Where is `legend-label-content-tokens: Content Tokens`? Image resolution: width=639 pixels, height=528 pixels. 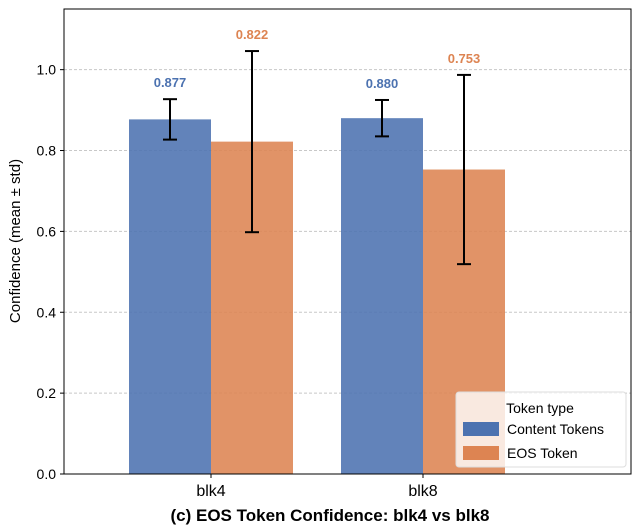
legend-label-content-tokens: Content Tokens is located at coordinates (555, 429).